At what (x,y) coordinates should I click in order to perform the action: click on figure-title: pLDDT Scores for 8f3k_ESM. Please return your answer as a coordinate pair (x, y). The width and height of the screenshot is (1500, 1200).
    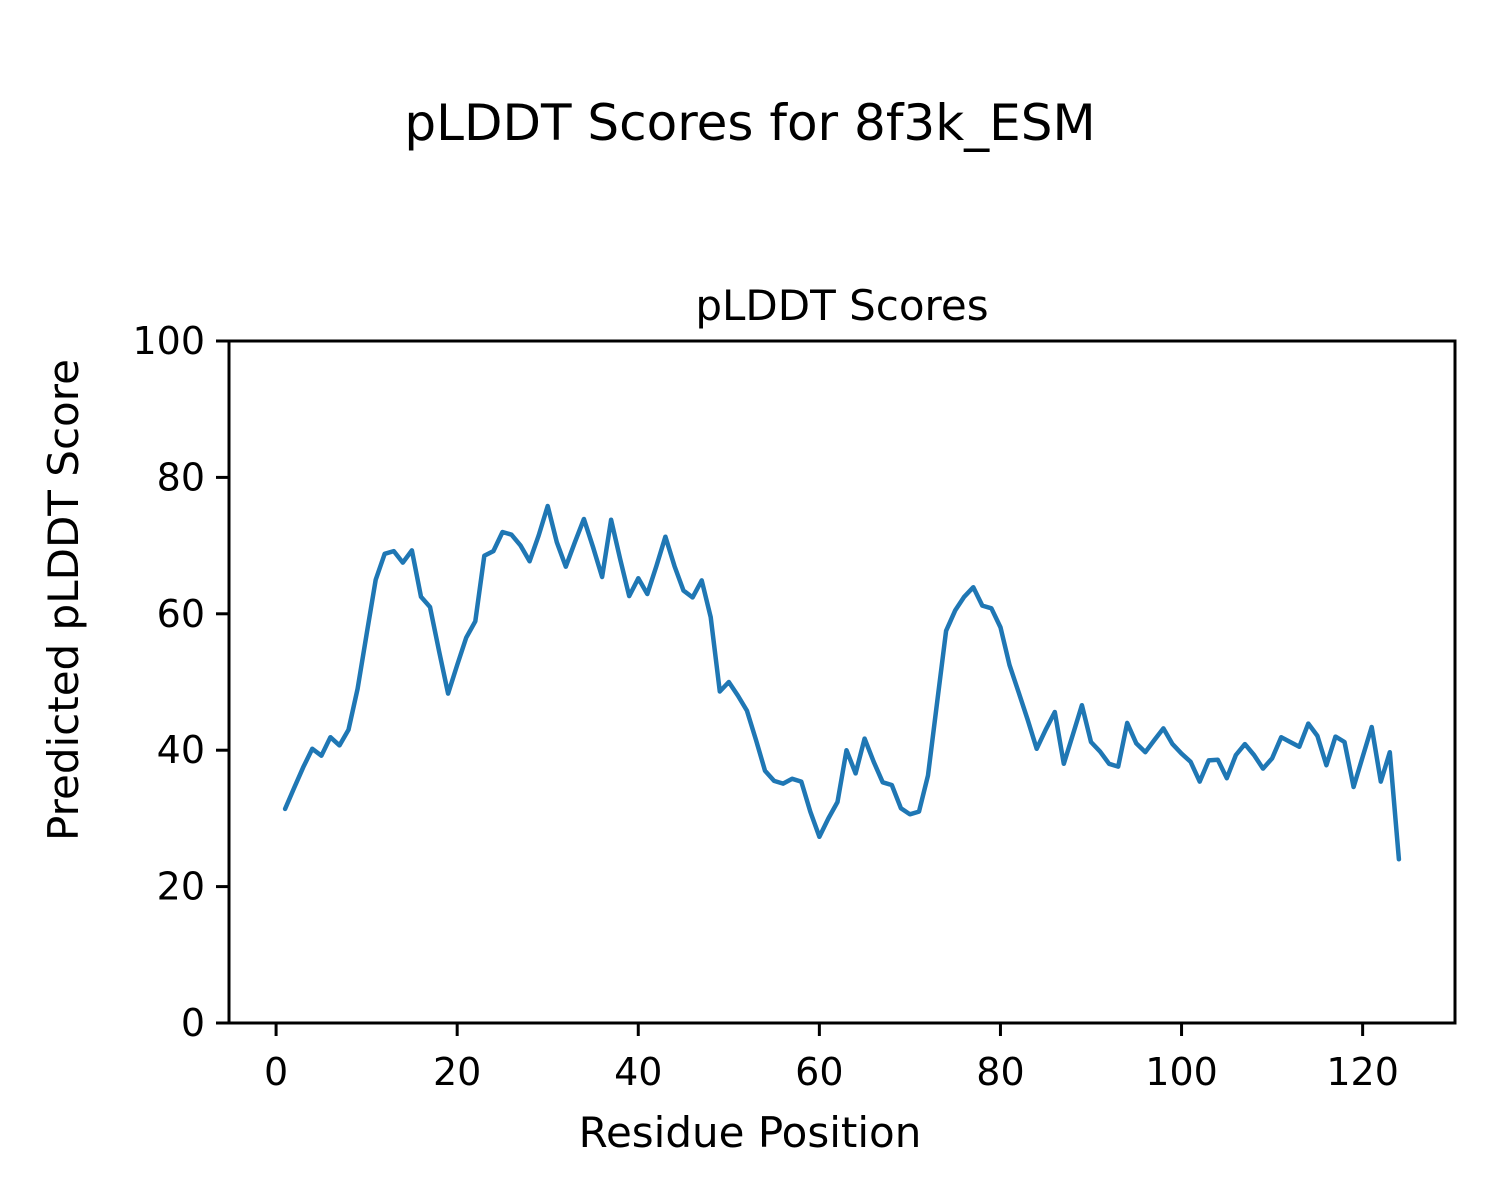
    Looking at the image, I should click on (749, 123).